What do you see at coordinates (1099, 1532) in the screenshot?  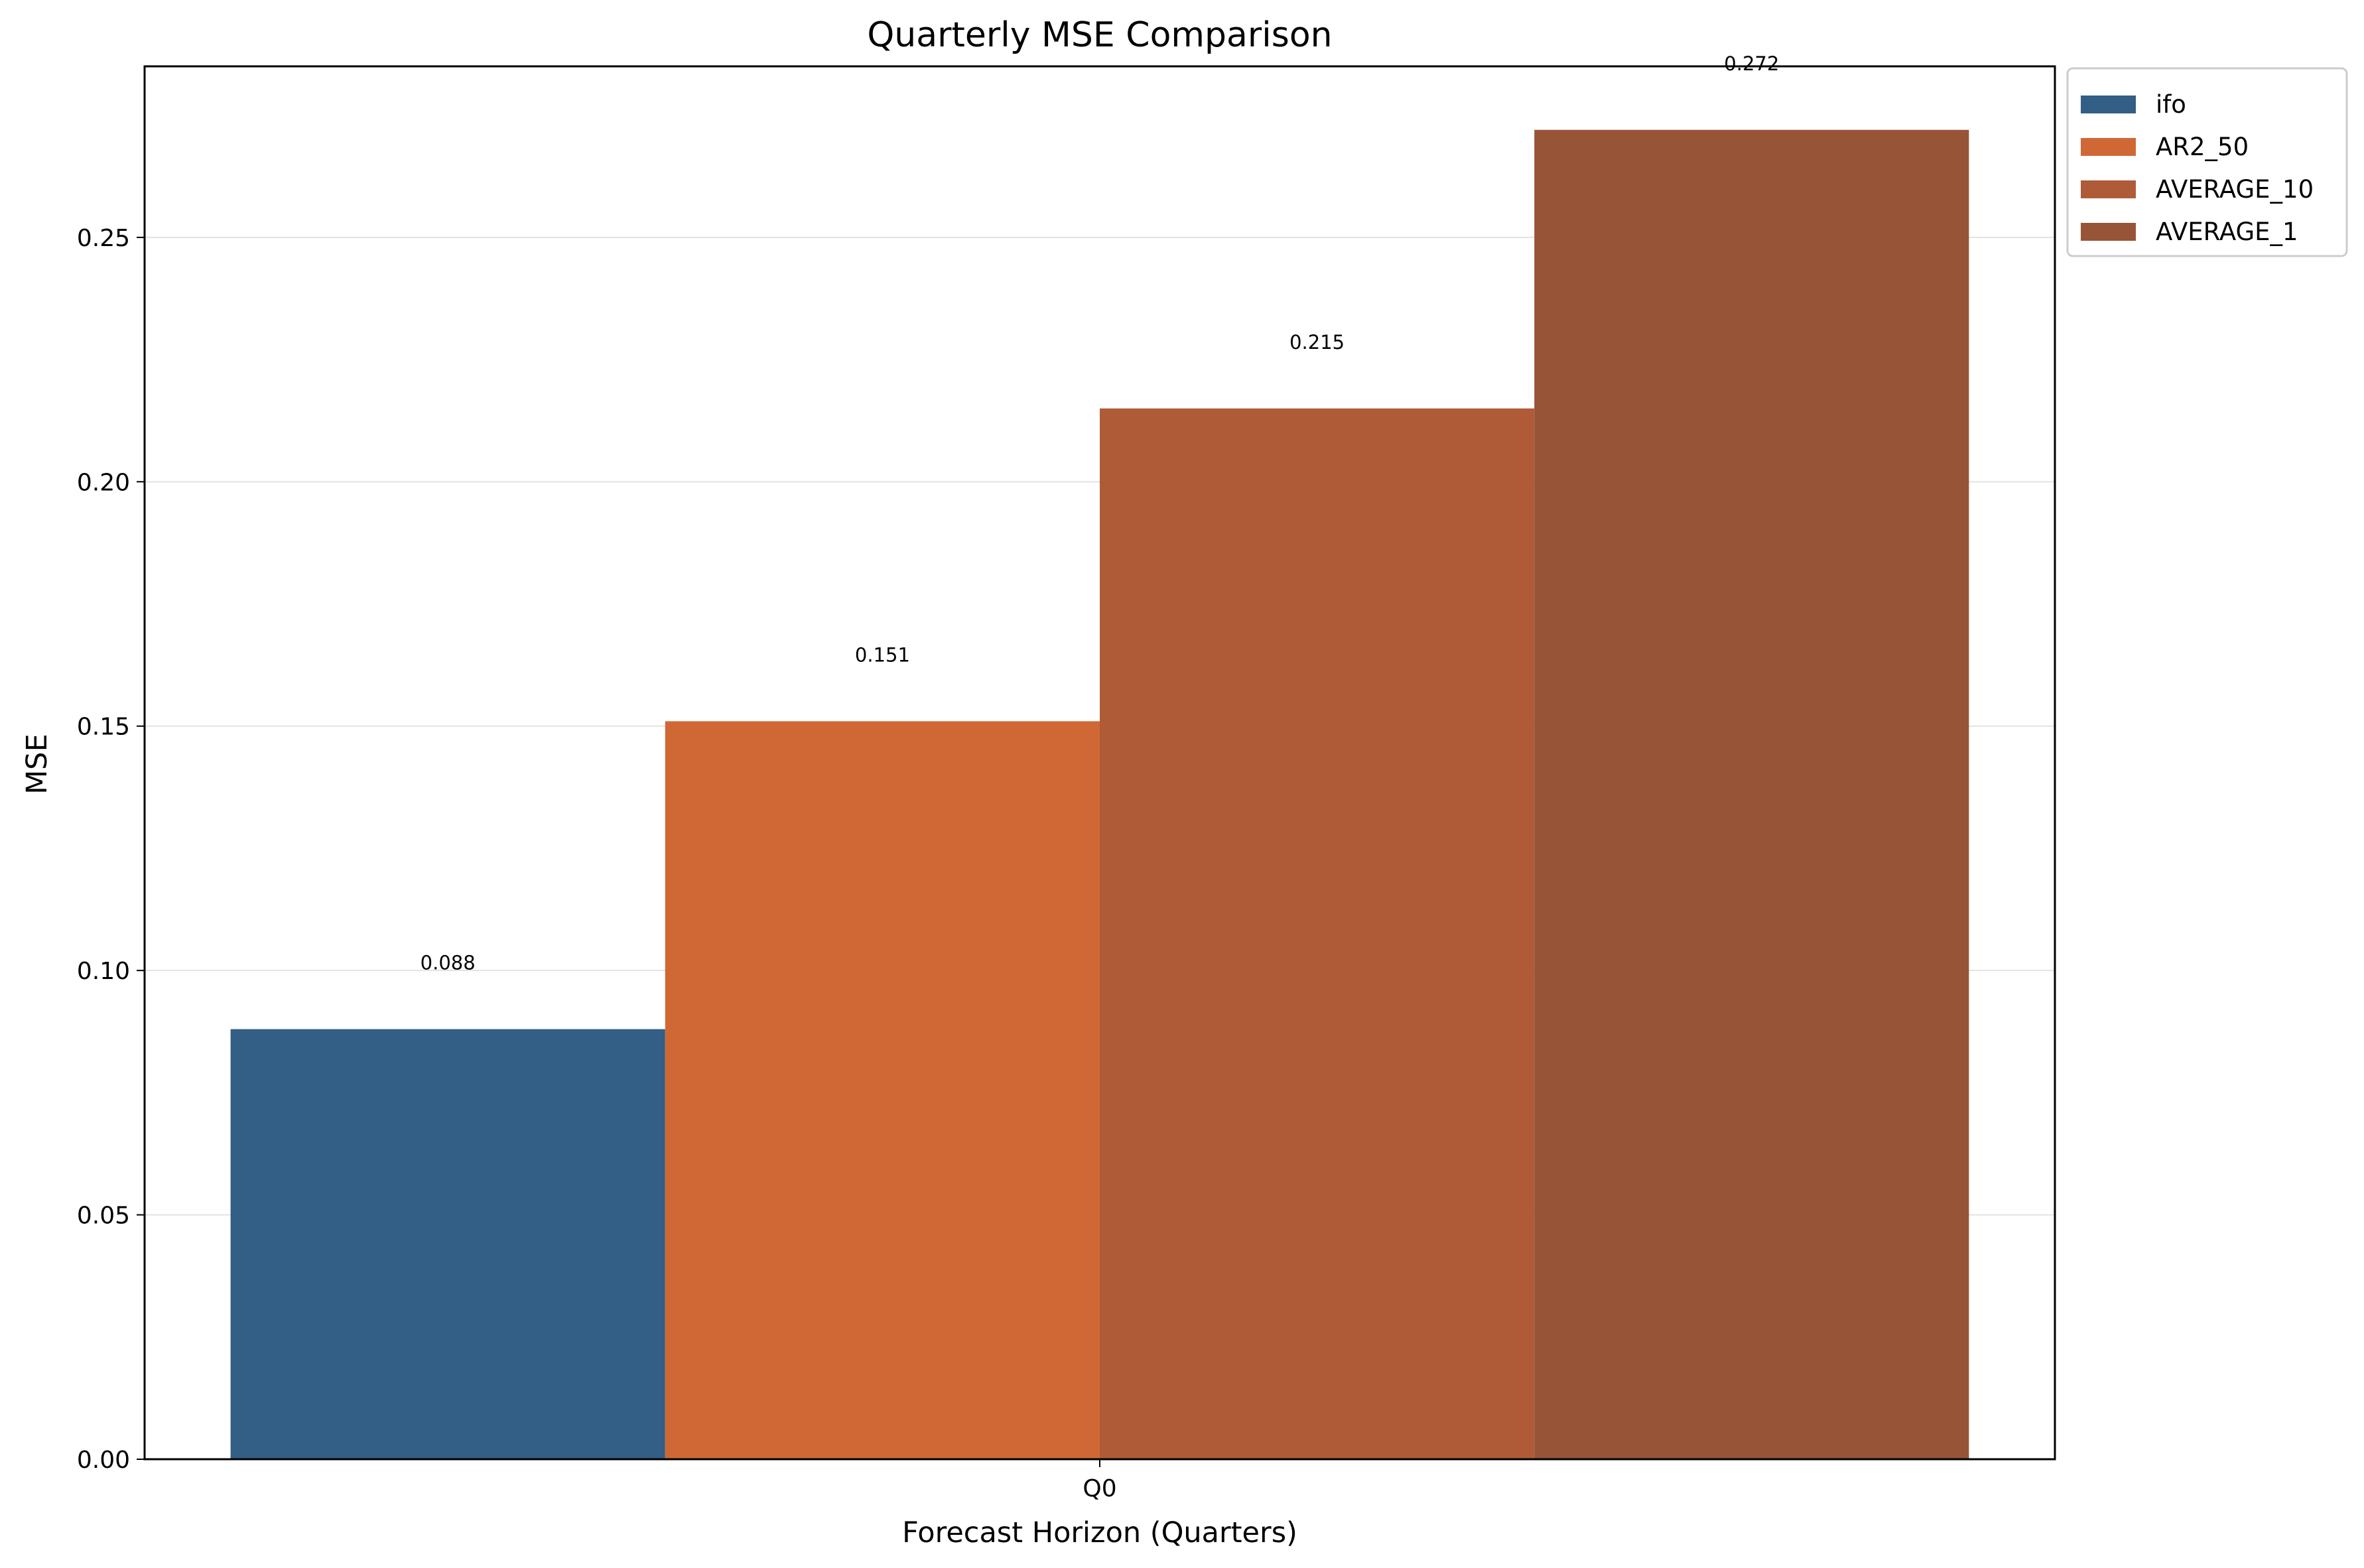 I see `x-axis-title: Forecast Horizon (Quarters)` at bounding box center [1099, 1532].